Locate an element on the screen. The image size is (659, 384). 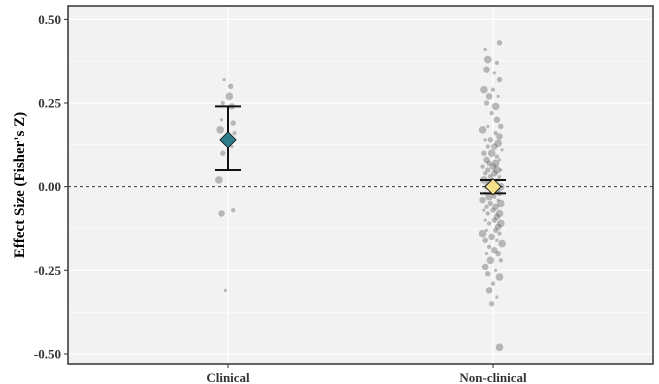
x-axis: Clinical Non-clinical is located at coordinates (366, 374).